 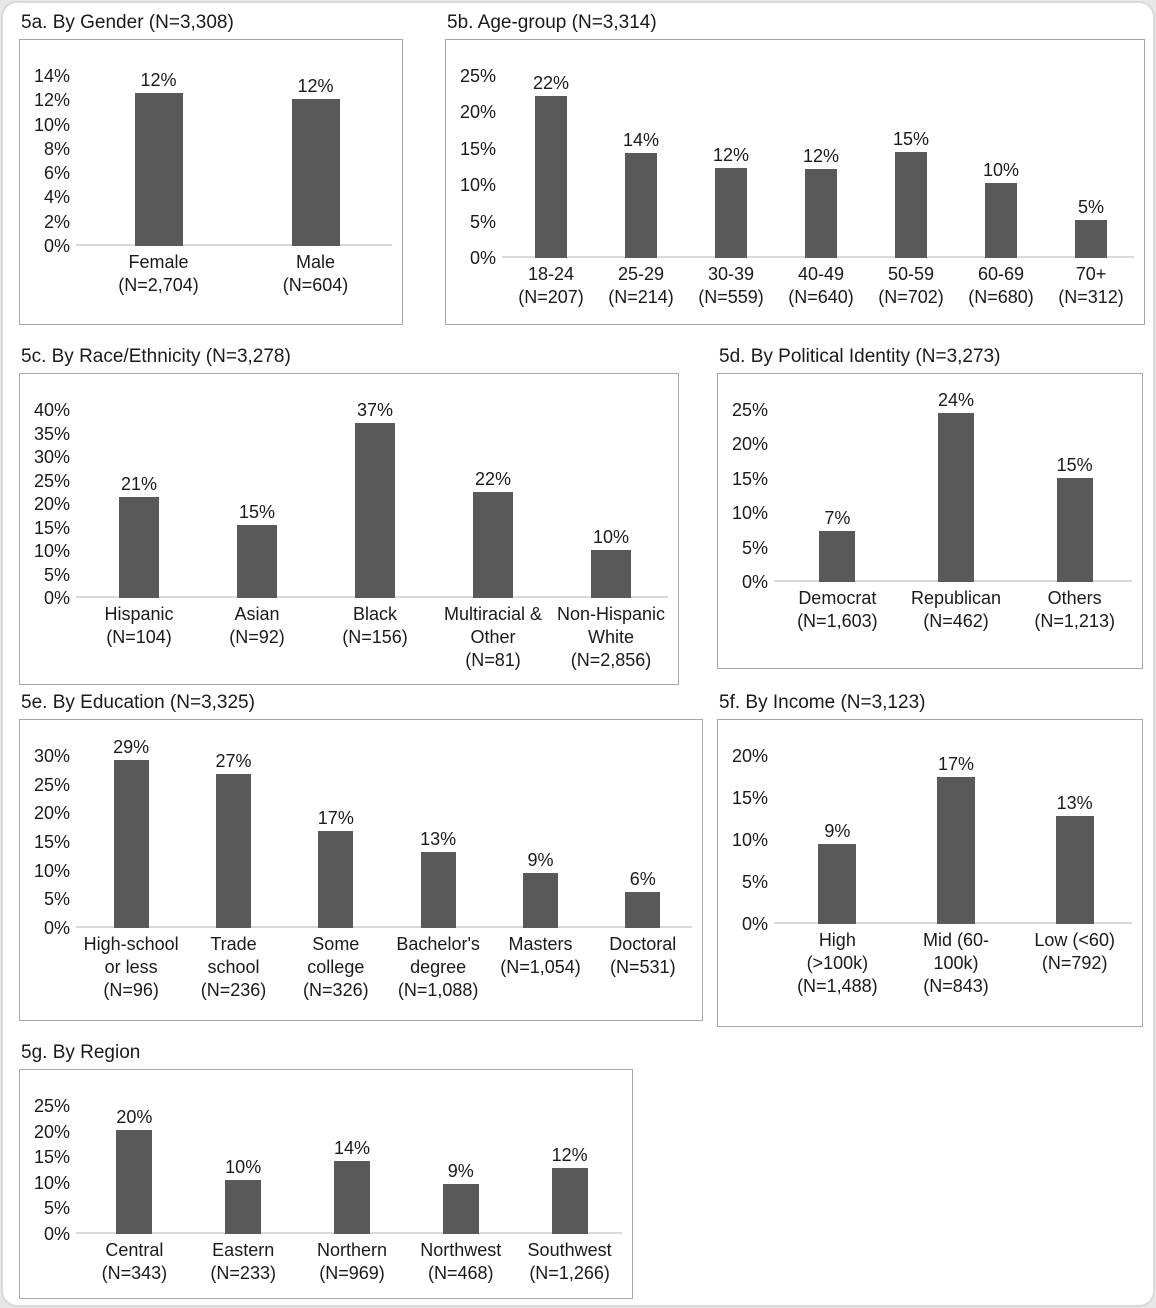 What do you see at coordinates (837, 610) in the screenshot?
I see `x-category-label: Democrat (N=1,603)` at bounding box center [837, 610].